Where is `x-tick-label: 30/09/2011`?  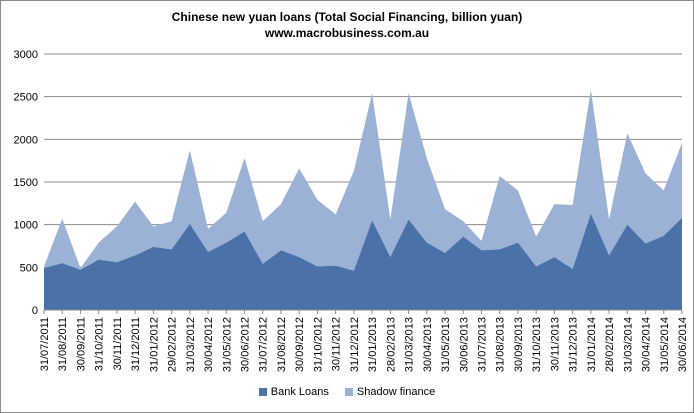
x-tick-label: 30/09/2011 is located at coordinates (81, 344).